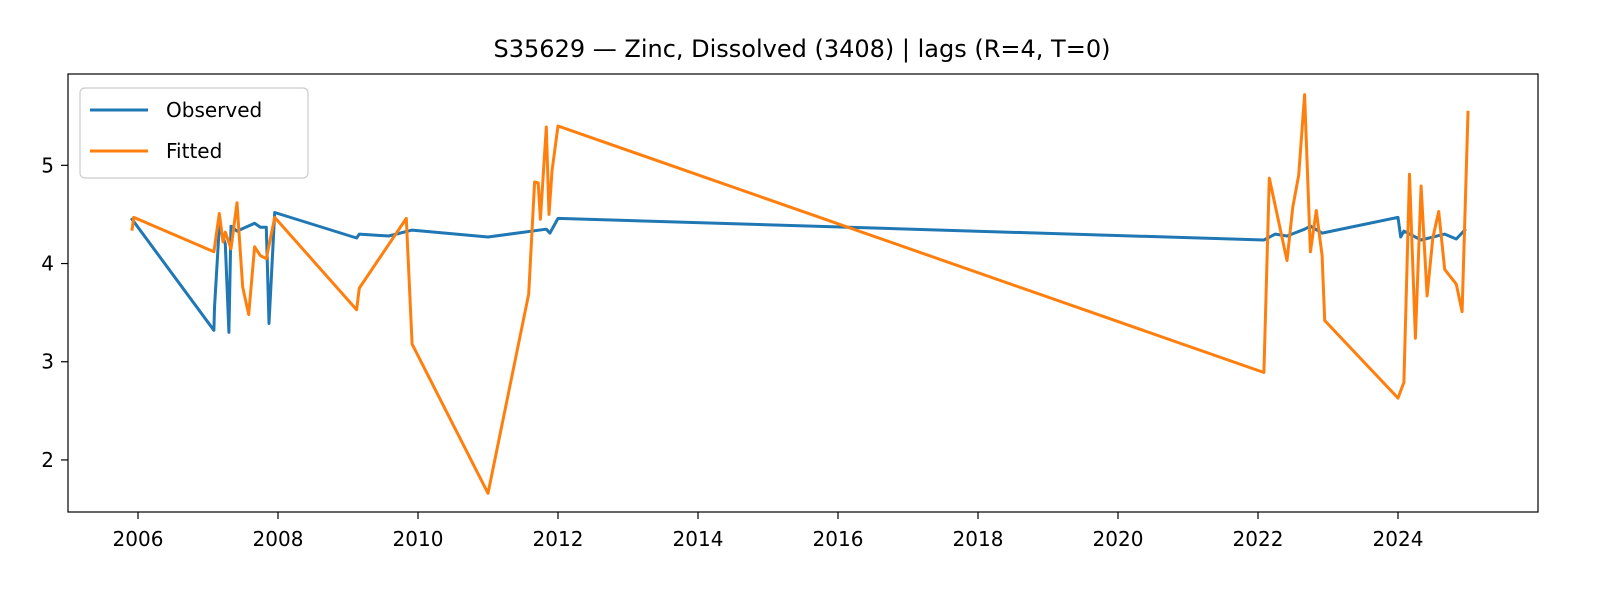 The height and width of the screenshot is (600, 1600). I want to click on x-tick-label: 2014, so click(698, 539).